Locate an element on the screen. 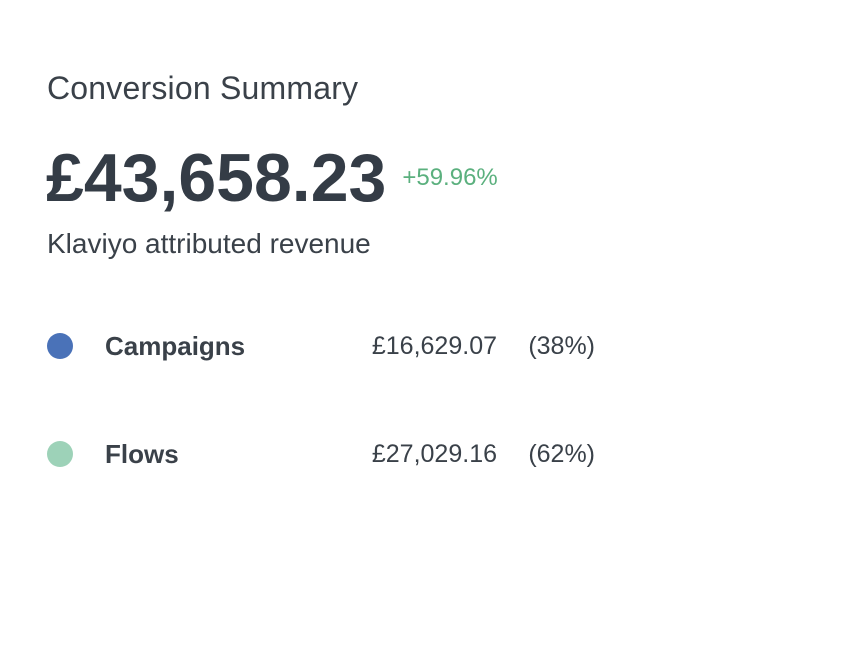 Image resolution: width=867 pixels, height=662 pixels. breakdown-percent: (38%) is located at coordinates (561, 346).